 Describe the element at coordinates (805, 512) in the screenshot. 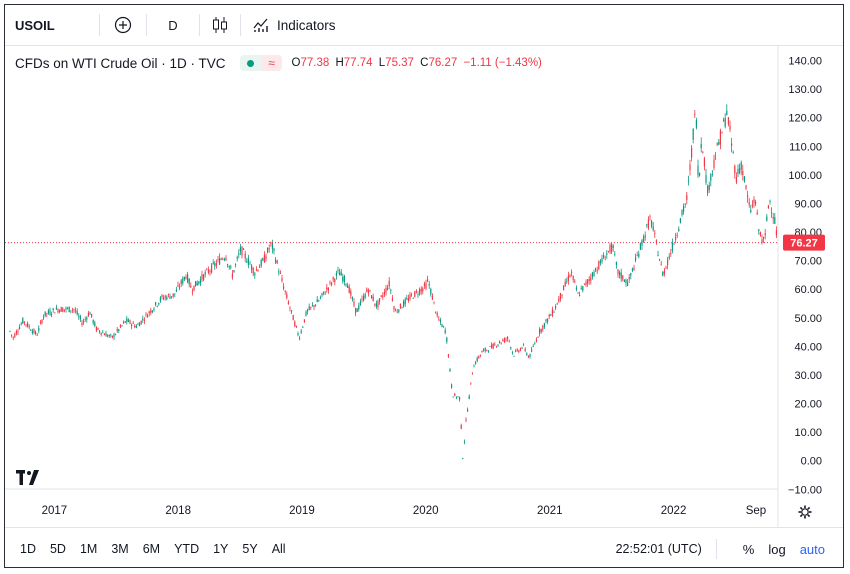

I see `chart-settings-gear-icon` at that location.